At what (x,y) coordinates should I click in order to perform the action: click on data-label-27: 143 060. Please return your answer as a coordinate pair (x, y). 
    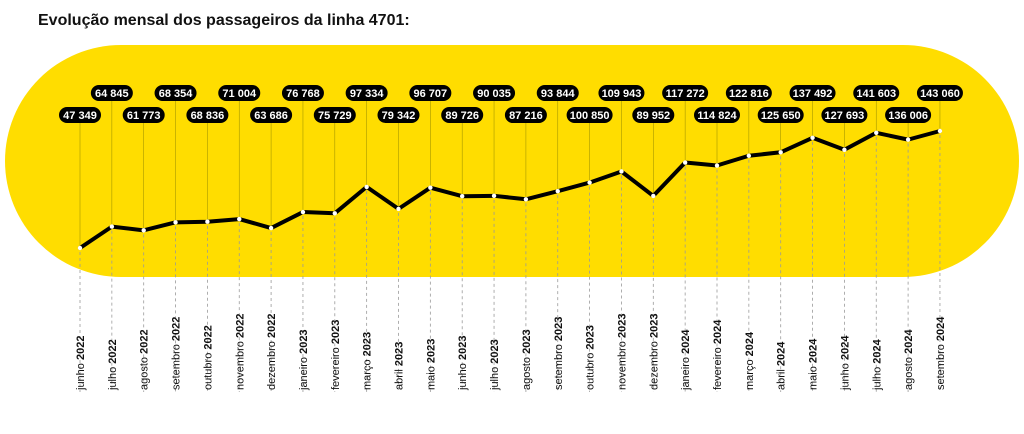
    Looking at the image, I should click on (940, 94).